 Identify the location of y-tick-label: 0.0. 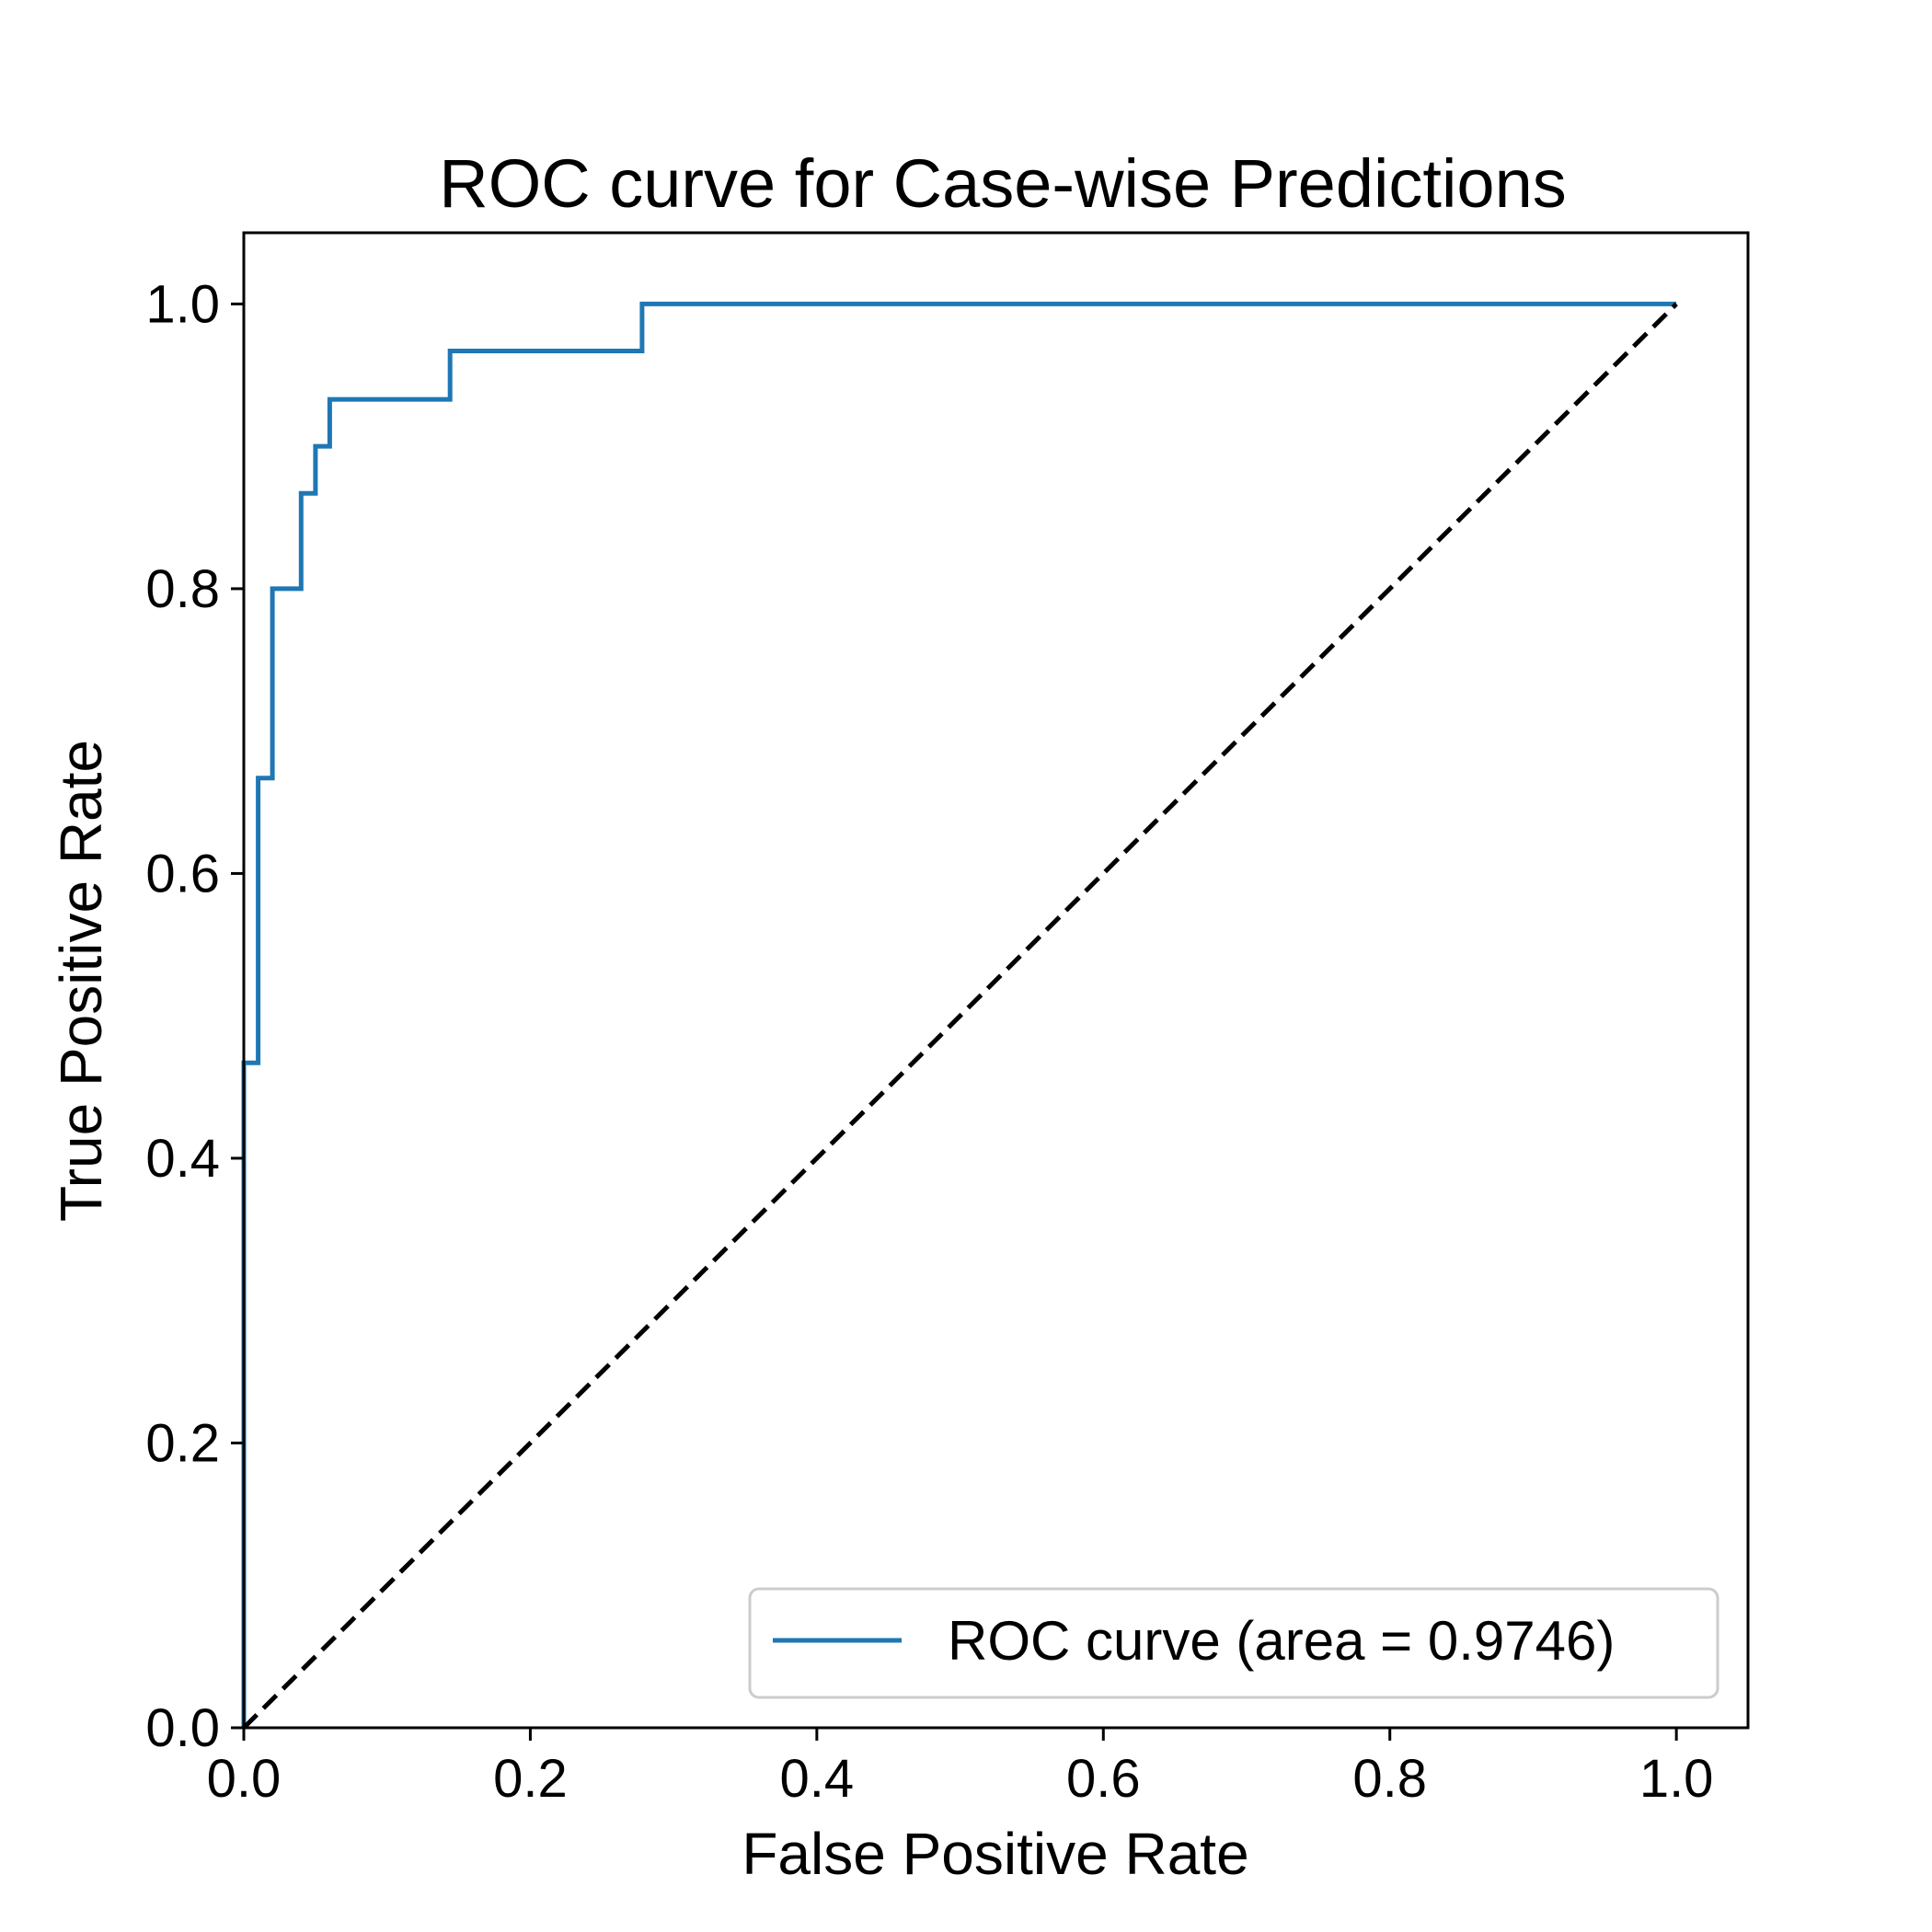
(182, 1728).